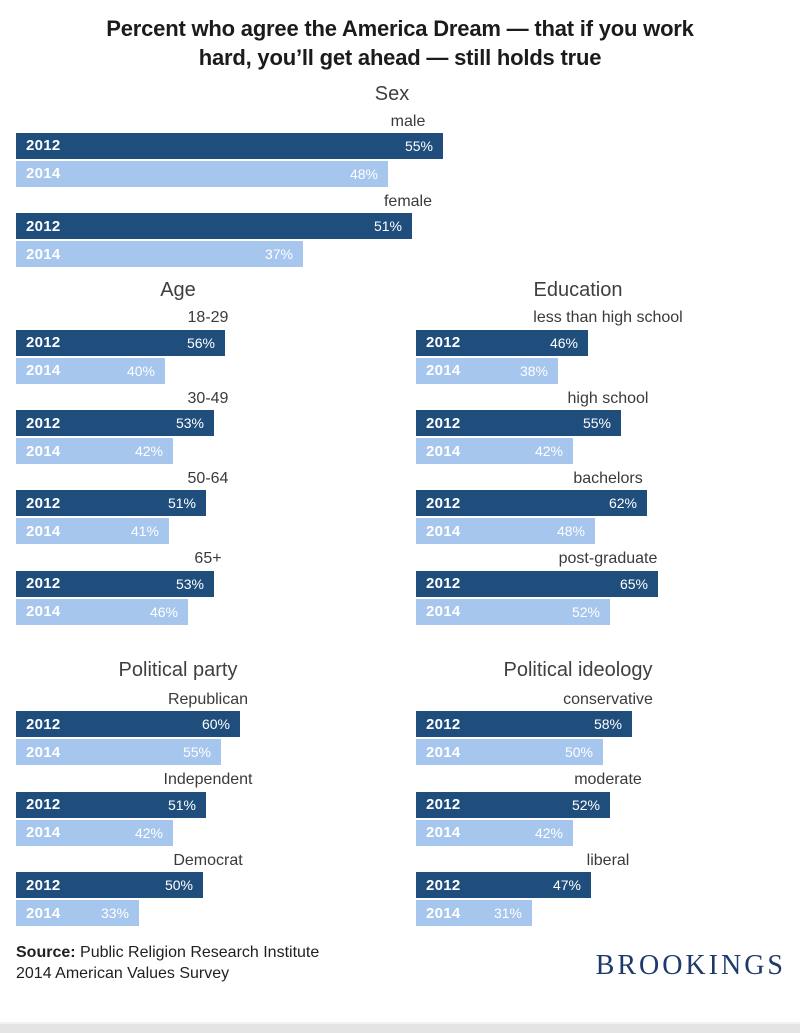 Image resolution: width=800 pixels, height=1033 pixels. Describe the element at coordinates (208, 479) in the screenshot. I see `group-label: 50-64` at that location.